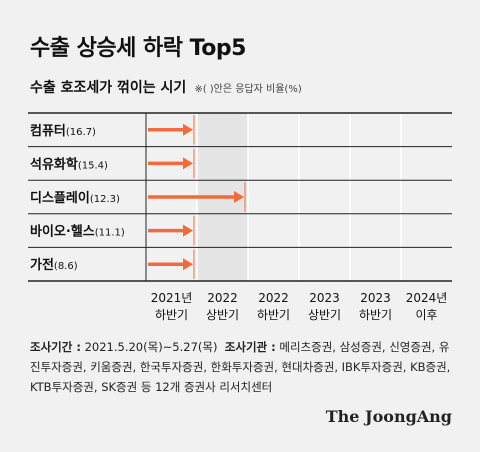 The height and width of the screenshot is (452, 480). I want to click on x-tick-year: 2021년, so click(172, 298).